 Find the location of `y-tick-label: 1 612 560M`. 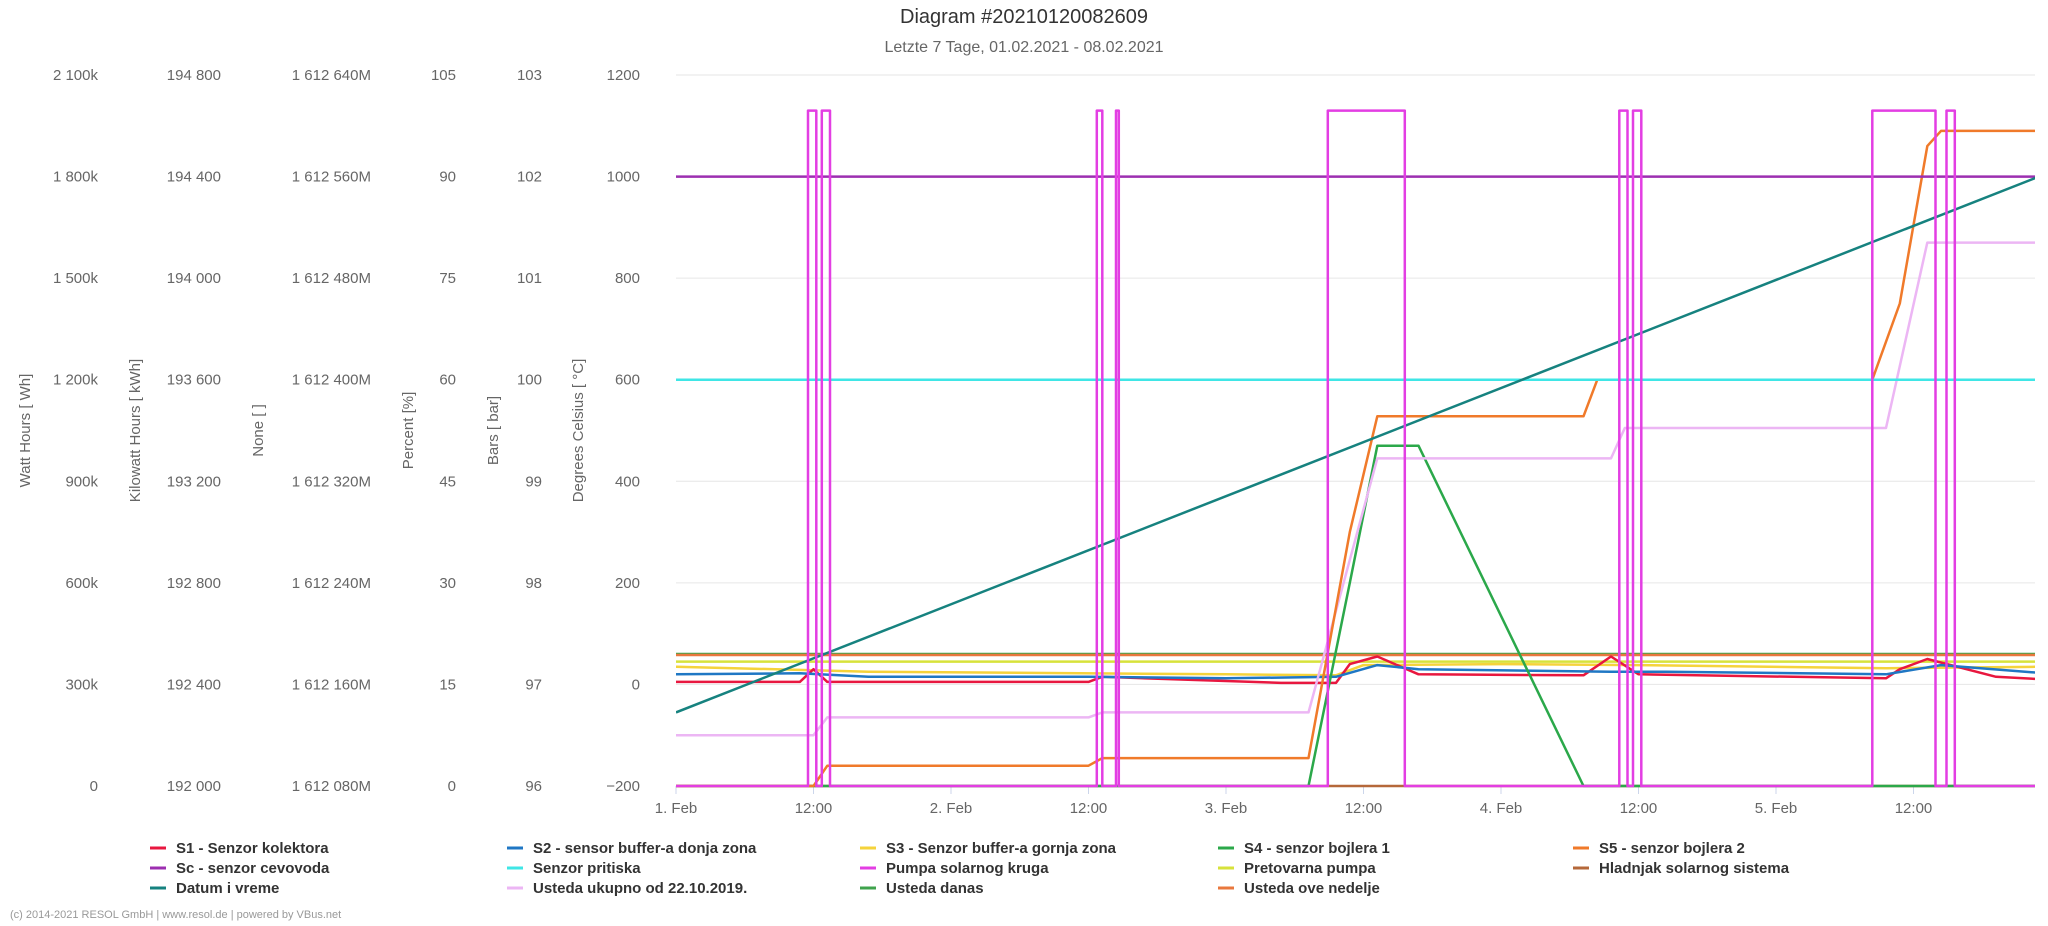

y-tick-label: 1 612 560M is located at coordinates (331, 177).